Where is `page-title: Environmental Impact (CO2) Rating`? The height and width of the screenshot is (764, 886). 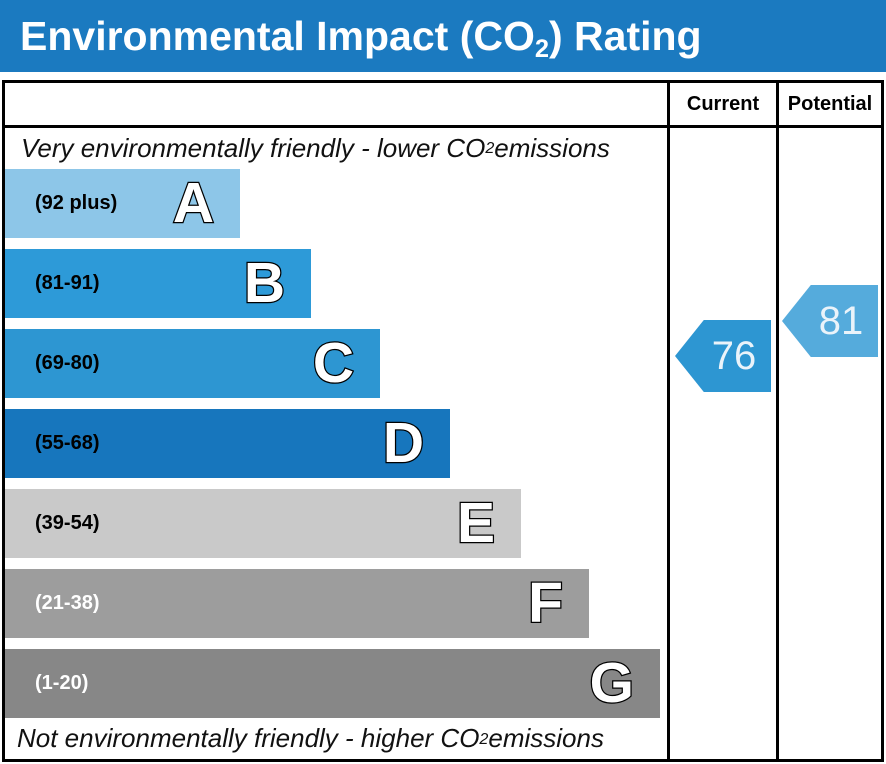
page-title: Environmental Impact (CO2) Rating is located at coordinates (361, 37).